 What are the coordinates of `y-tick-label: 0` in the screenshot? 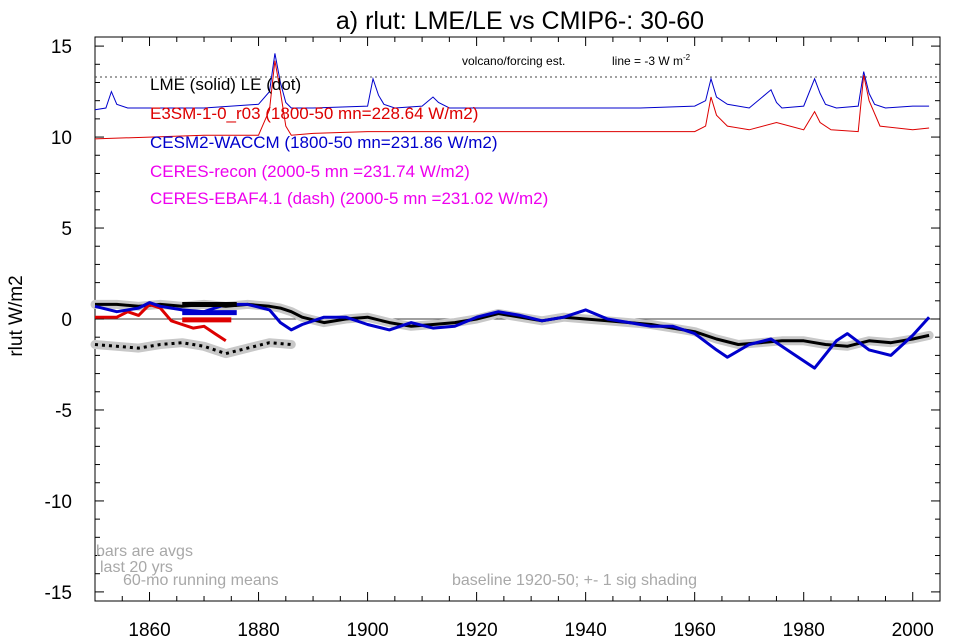 It's located at (66, 320).